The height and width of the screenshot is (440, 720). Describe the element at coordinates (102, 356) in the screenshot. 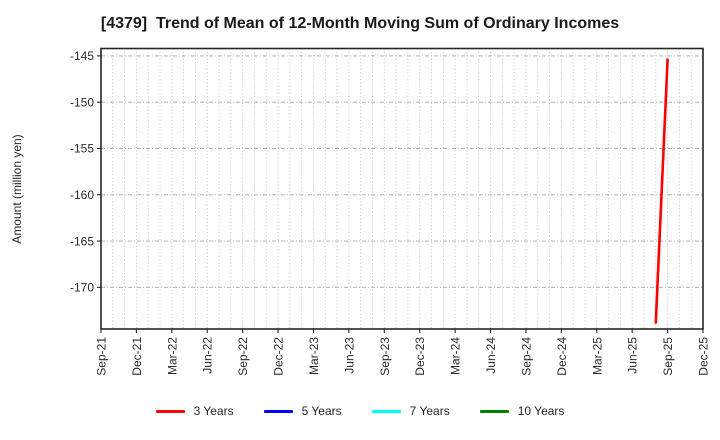

I see `svg-text: Sep-21` at that location.